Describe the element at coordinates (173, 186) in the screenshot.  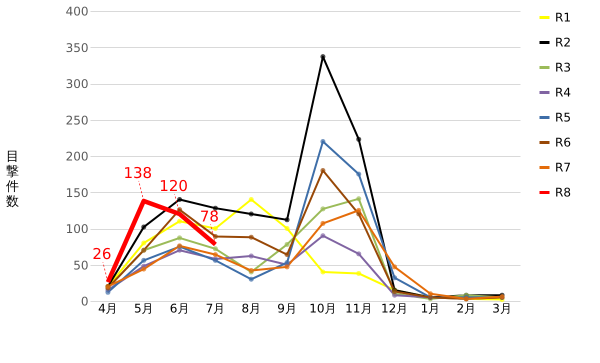
I see `annotation: 120` at that location.